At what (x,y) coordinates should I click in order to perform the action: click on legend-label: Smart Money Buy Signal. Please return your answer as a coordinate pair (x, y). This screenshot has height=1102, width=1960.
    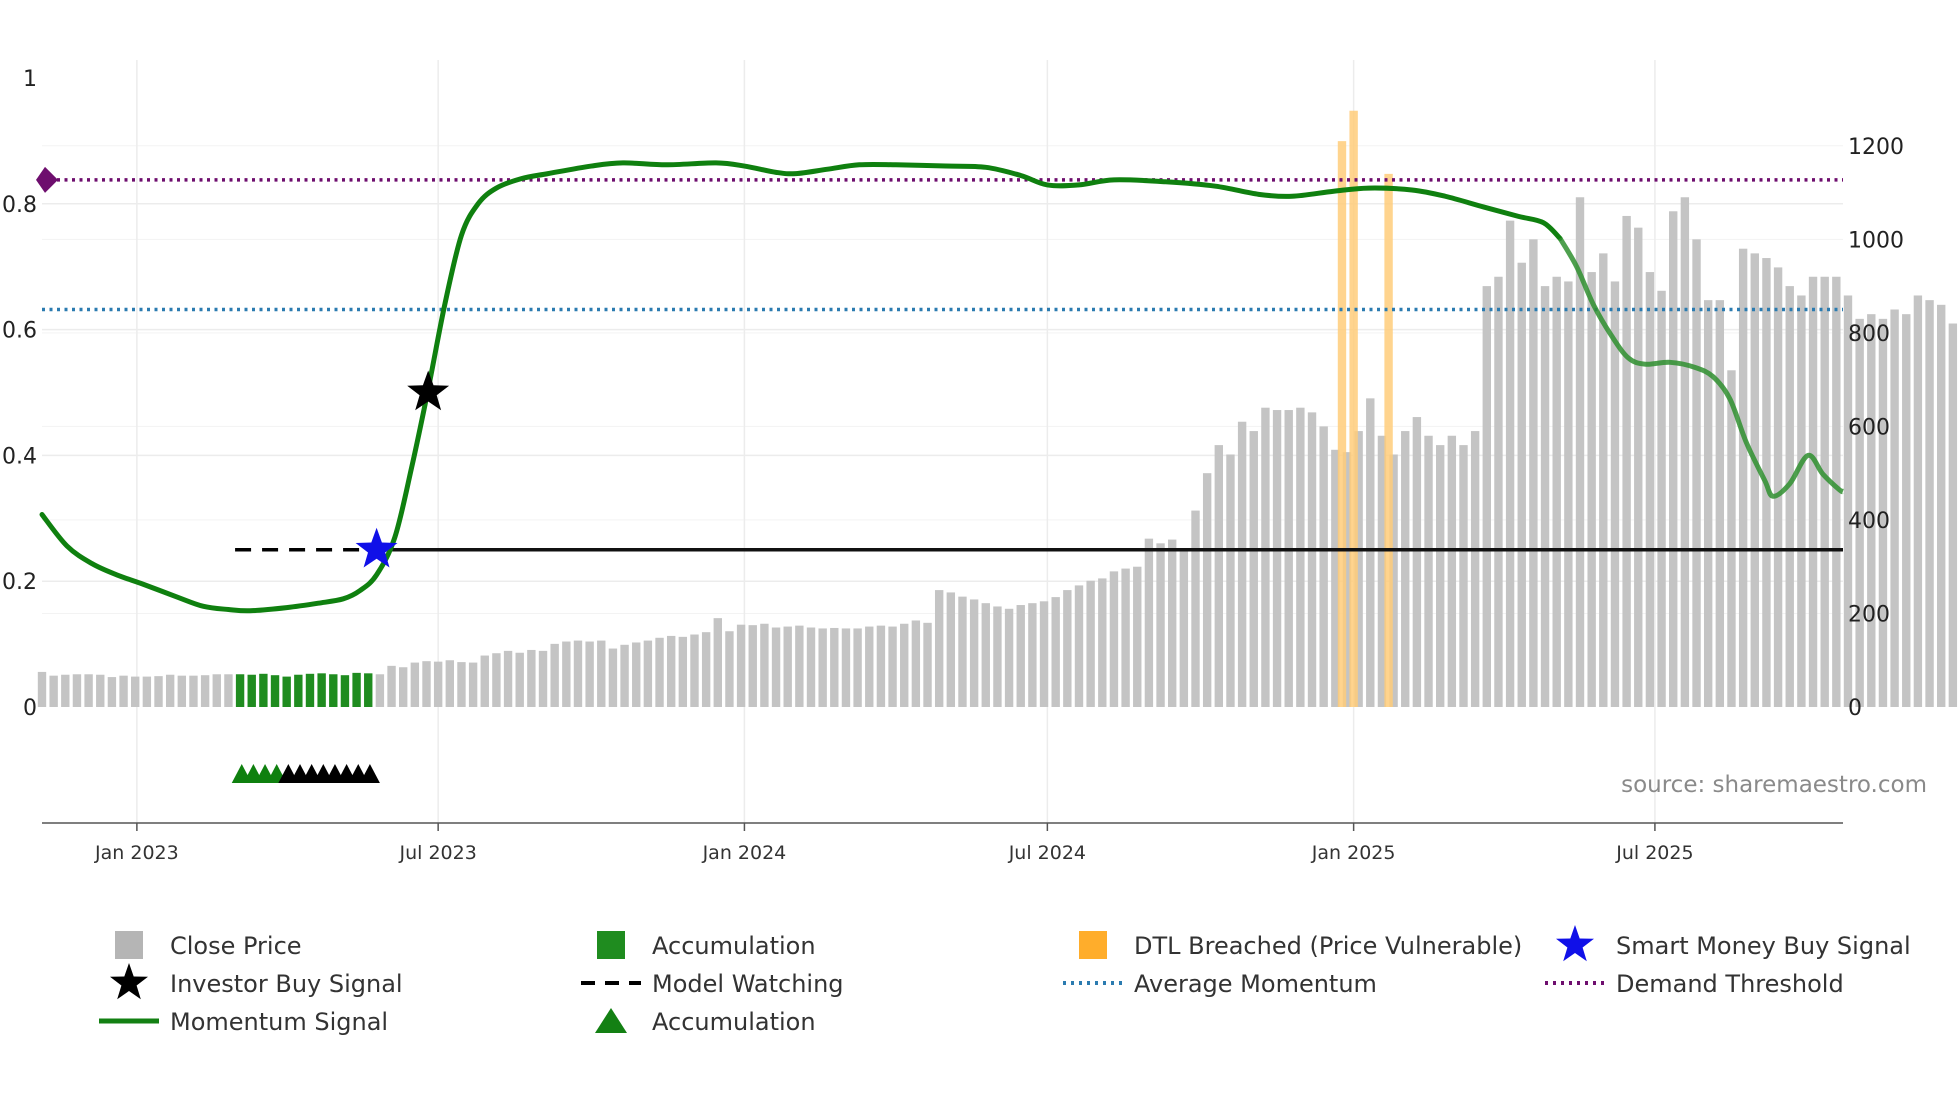
    Looking at the image, I should click on (1763, 946).